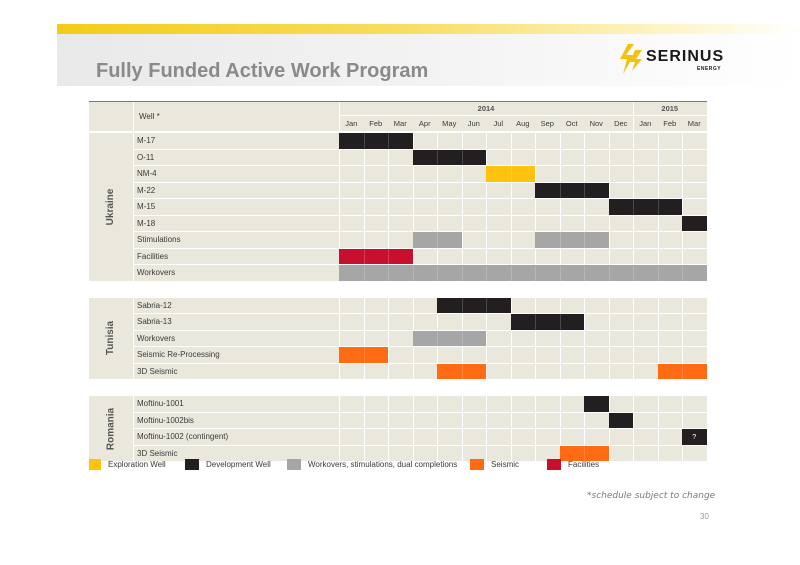  What do you see at coordinates (510, 174) in the screenshot?
I see `gantt-bar-exploration` at bounding box center [510, 174].